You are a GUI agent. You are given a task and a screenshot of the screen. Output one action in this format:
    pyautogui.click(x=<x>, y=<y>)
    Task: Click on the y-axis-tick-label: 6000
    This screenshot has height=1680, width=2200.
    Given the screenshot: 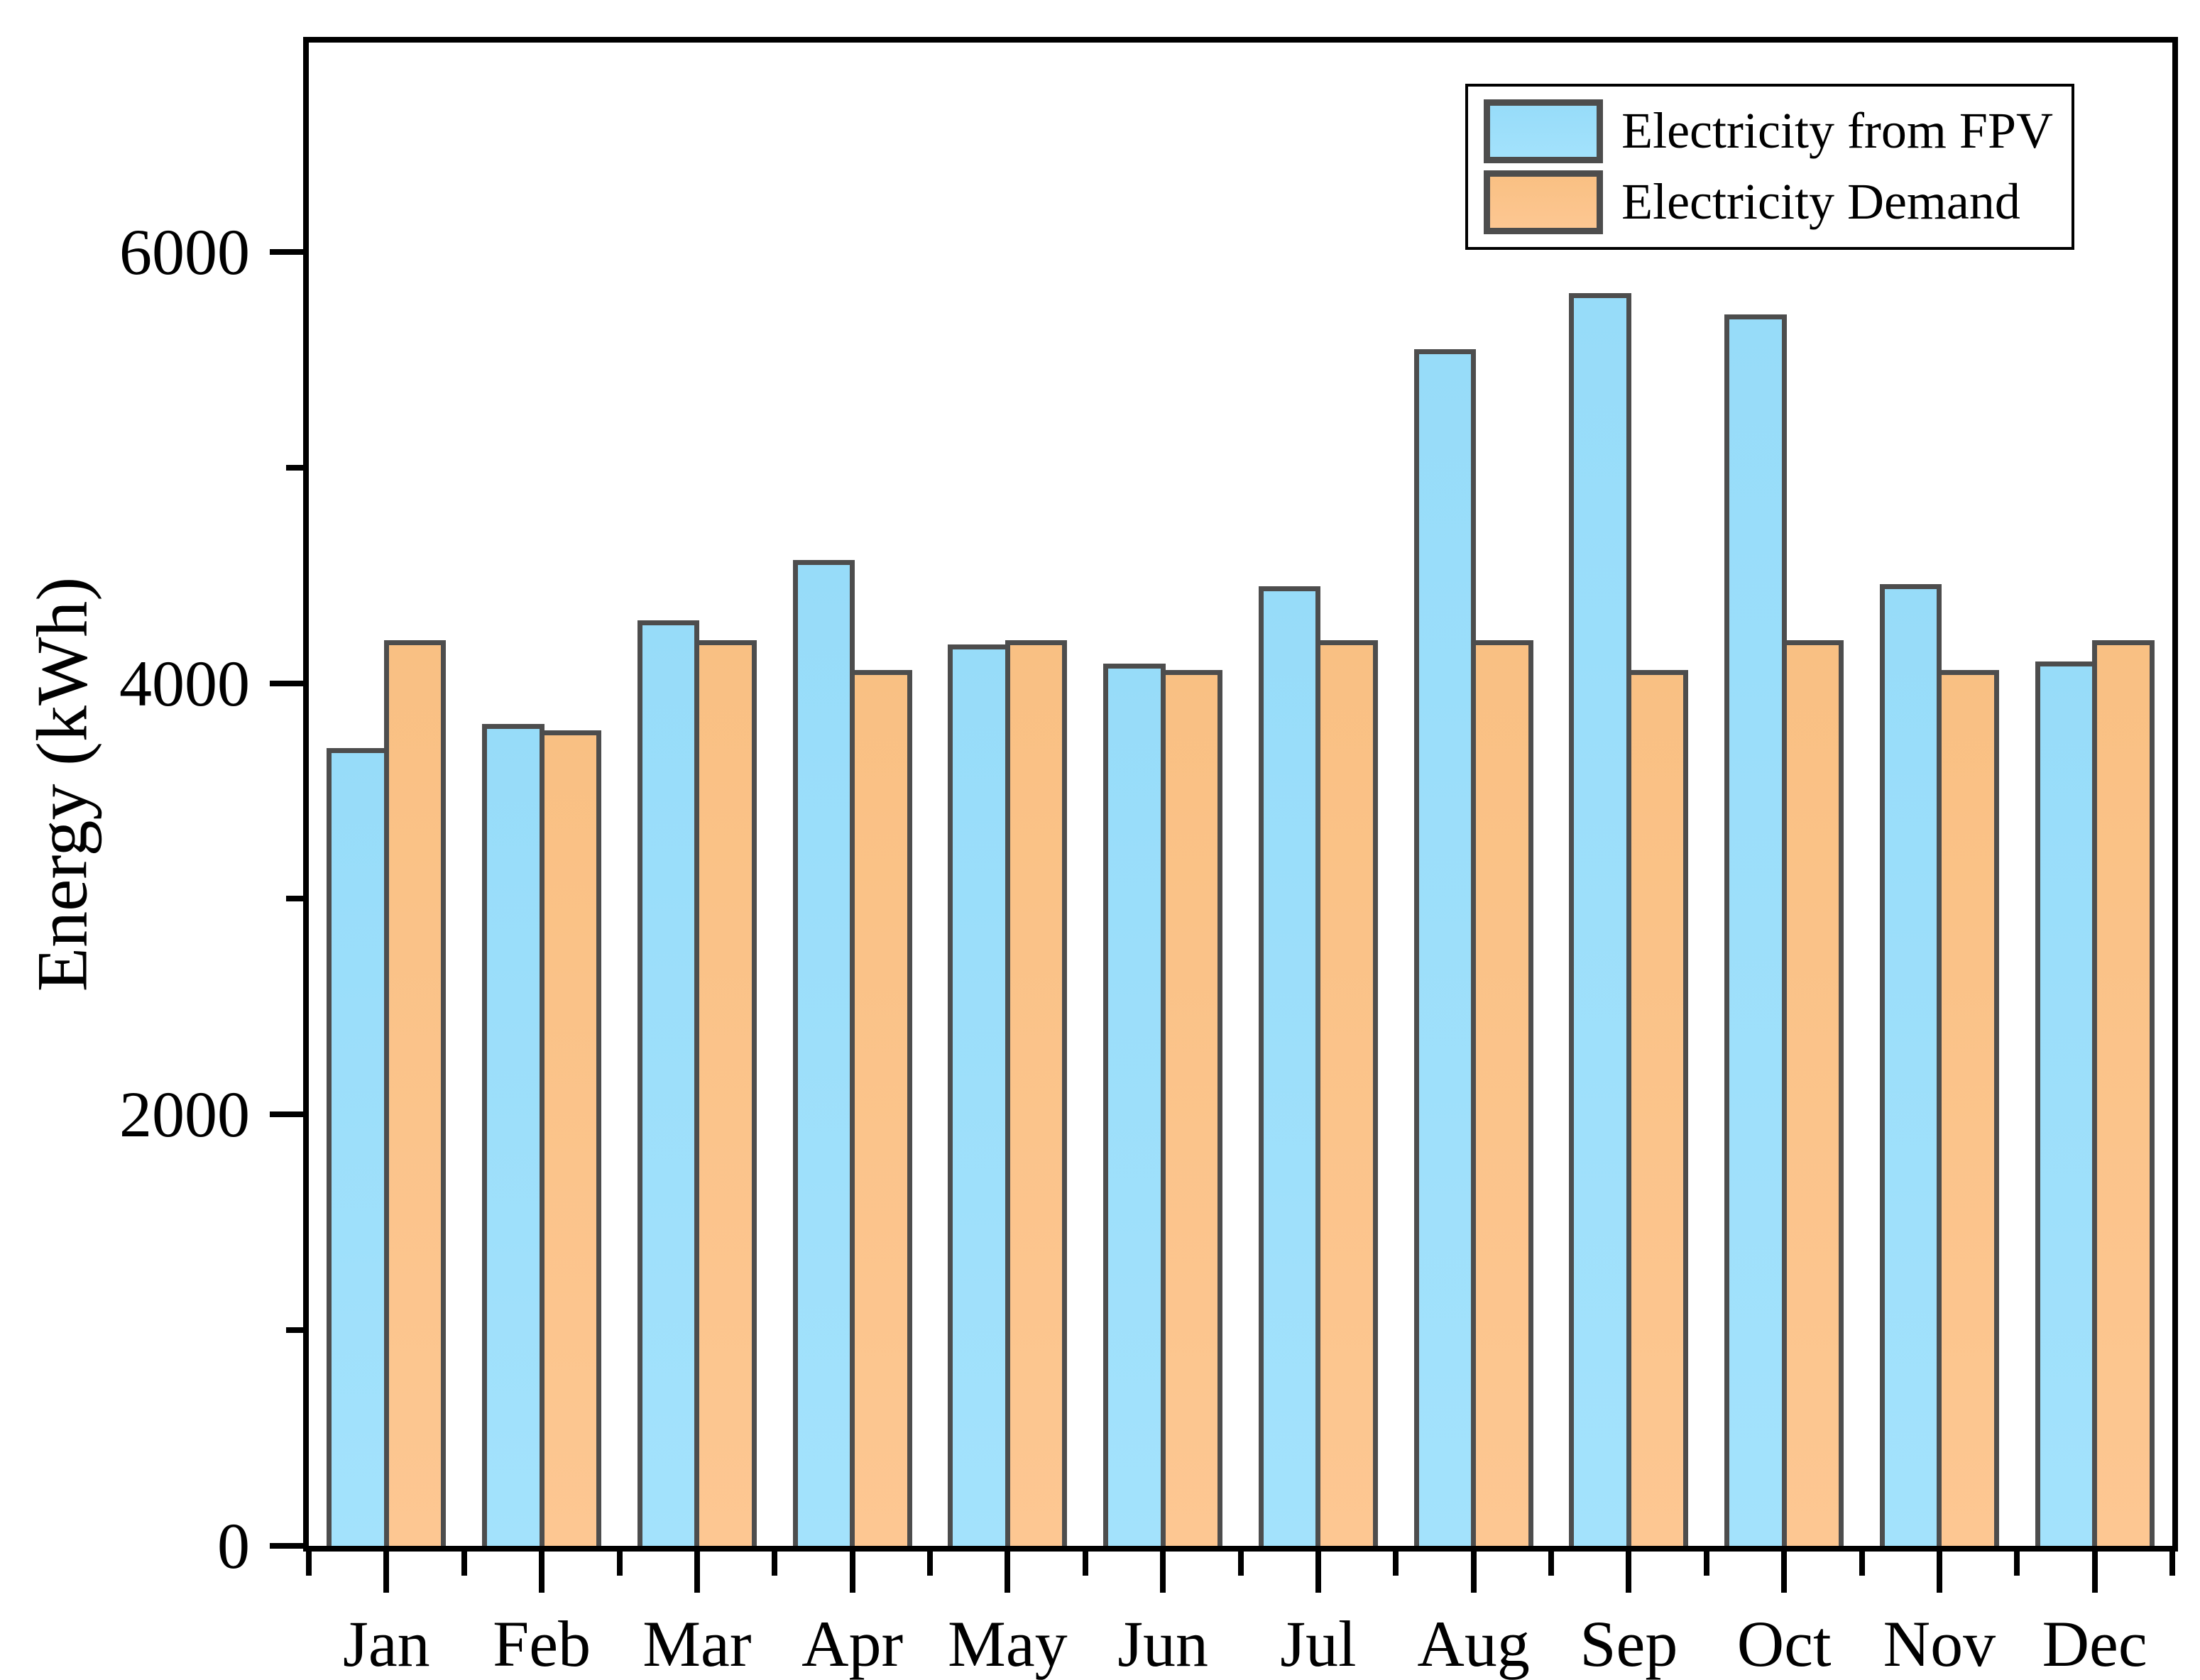 What is the action you would take?
    pyautogui.click(x=184, y=252)
    